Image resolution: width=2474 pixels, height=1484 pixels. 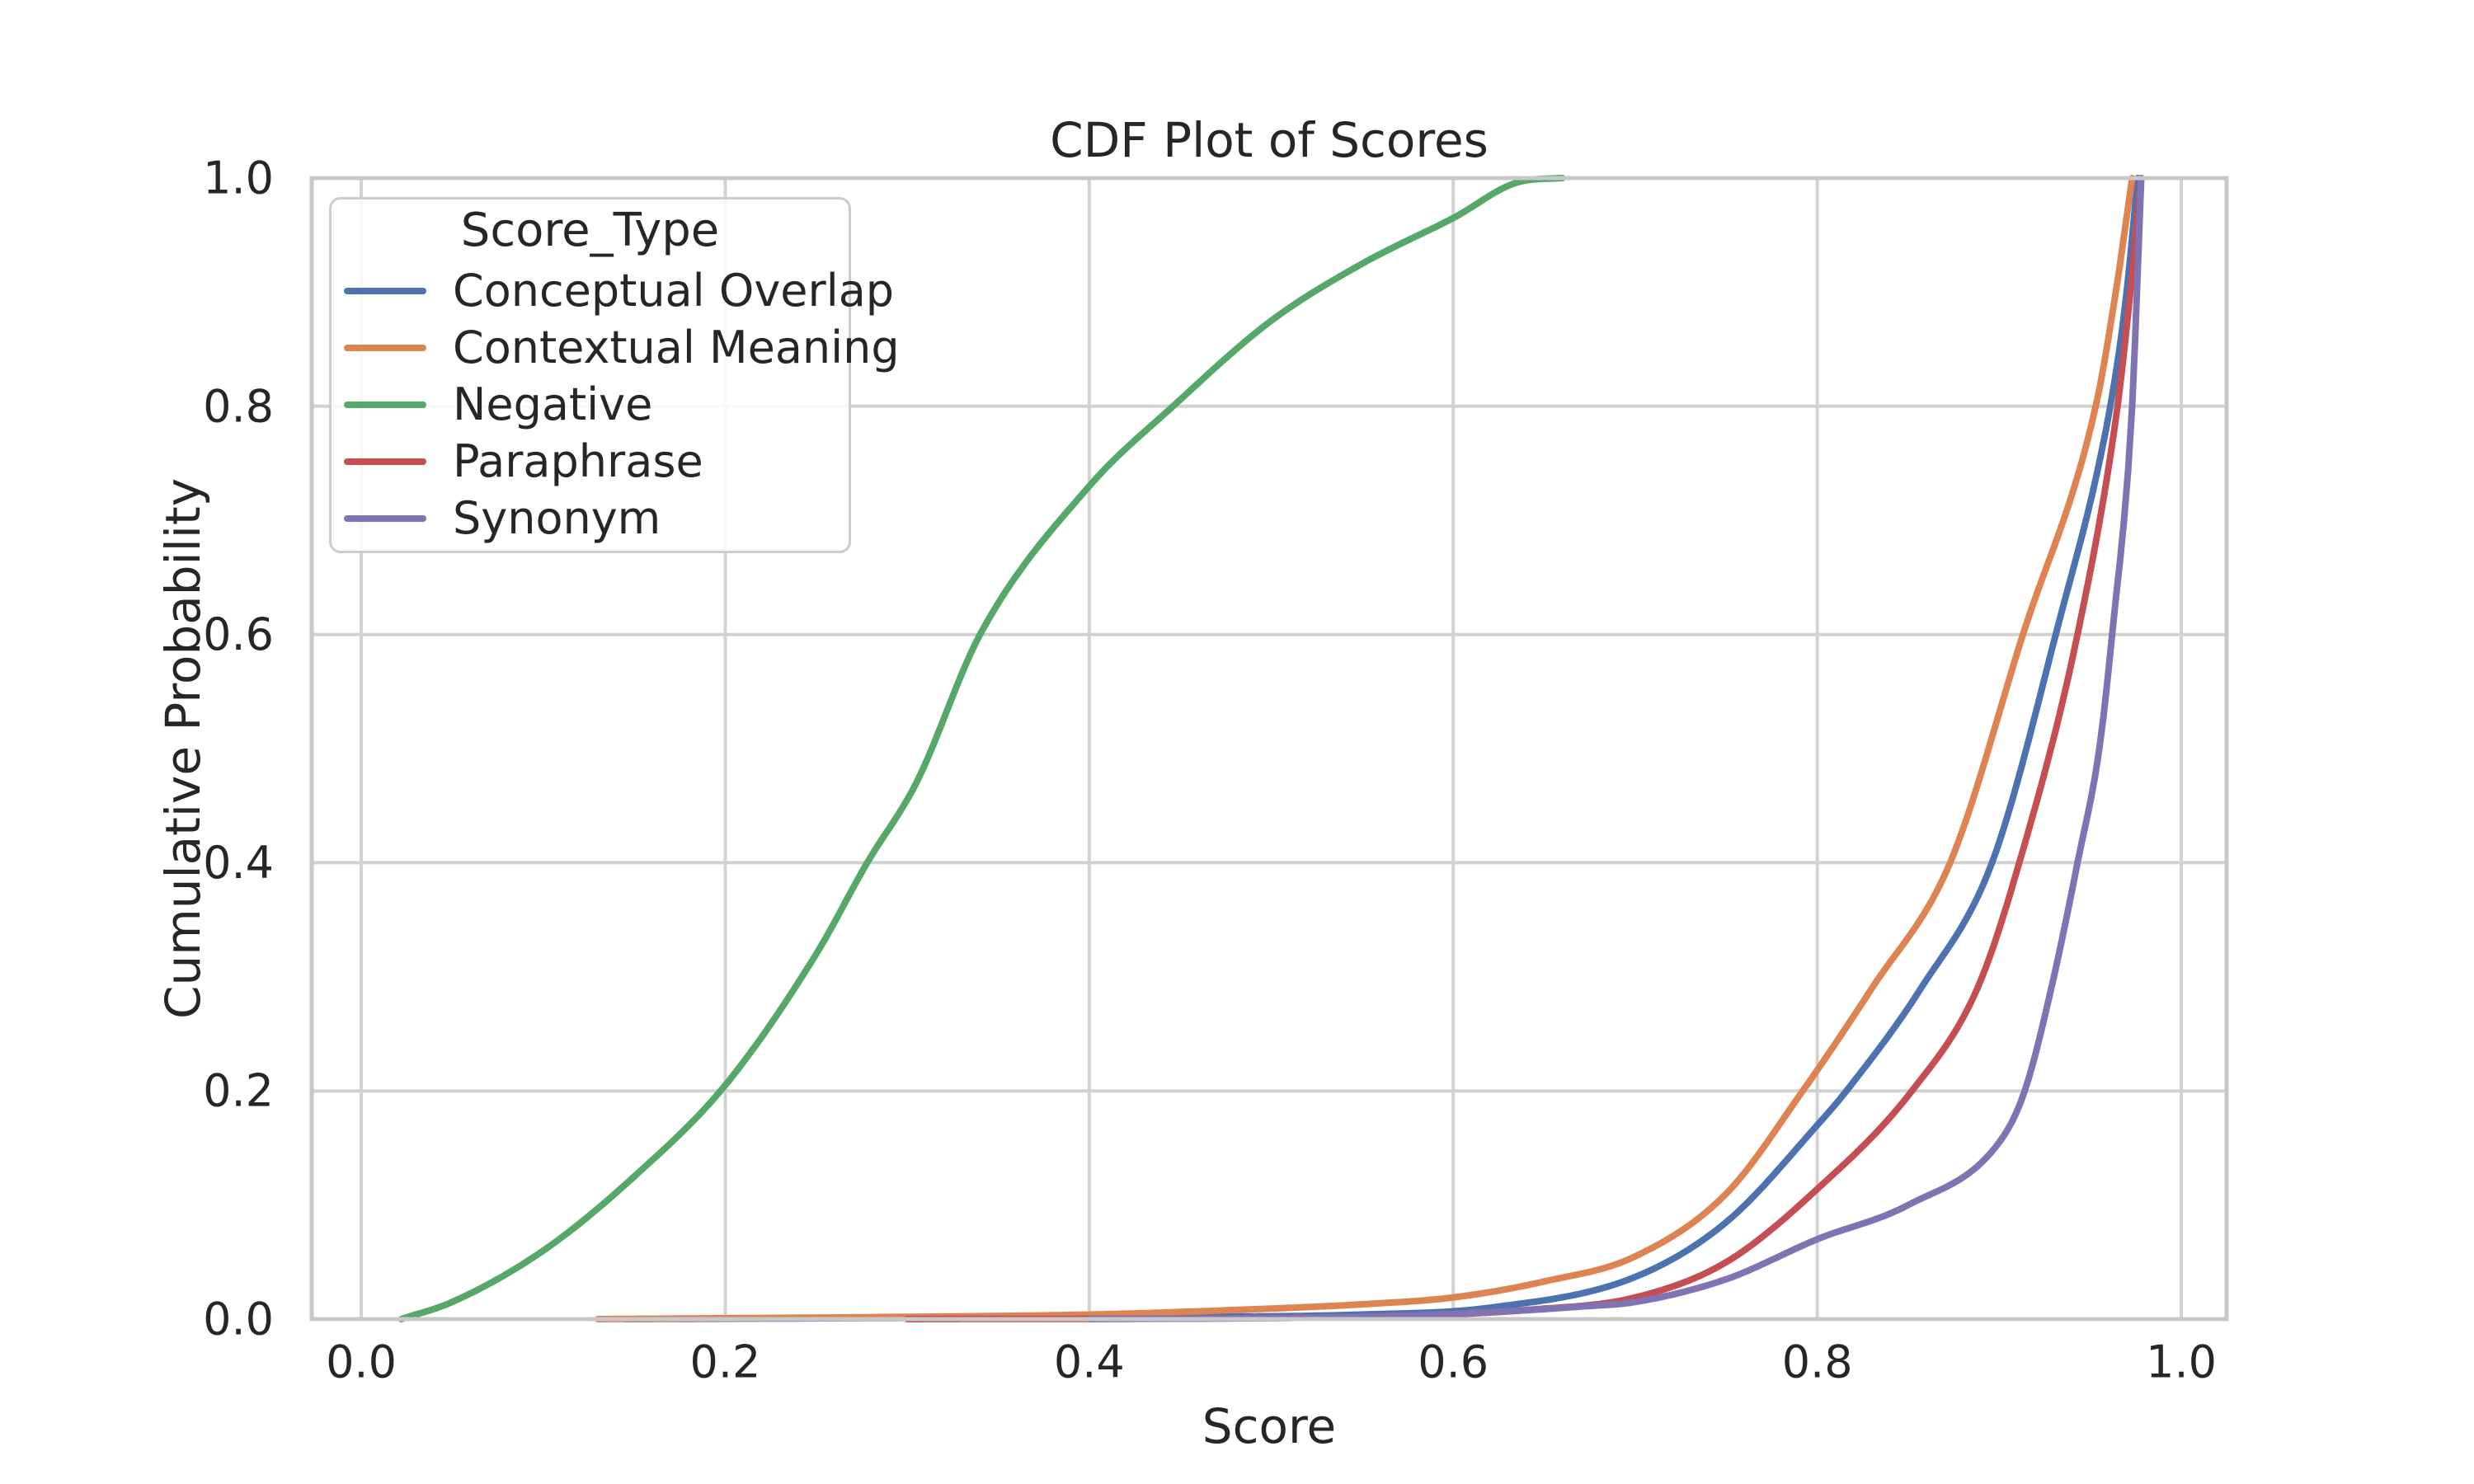 I want to click on x-axis-label: Score, so click(x=1269, y=1426).